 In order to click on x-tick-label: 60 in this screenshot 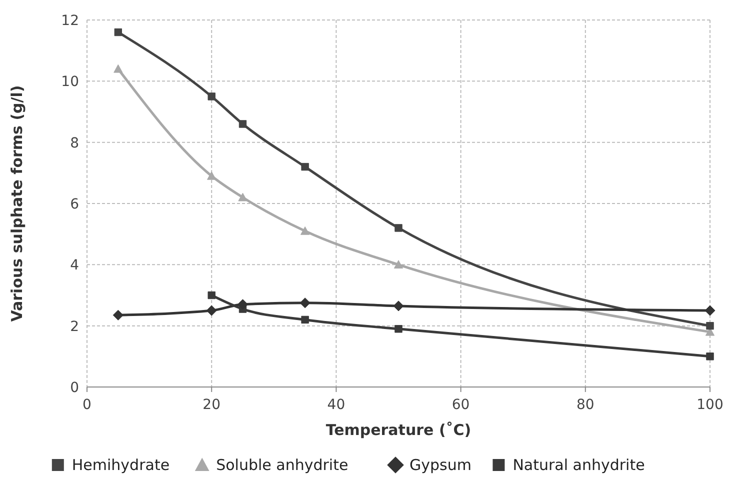, I will do `click(461, 405)`.